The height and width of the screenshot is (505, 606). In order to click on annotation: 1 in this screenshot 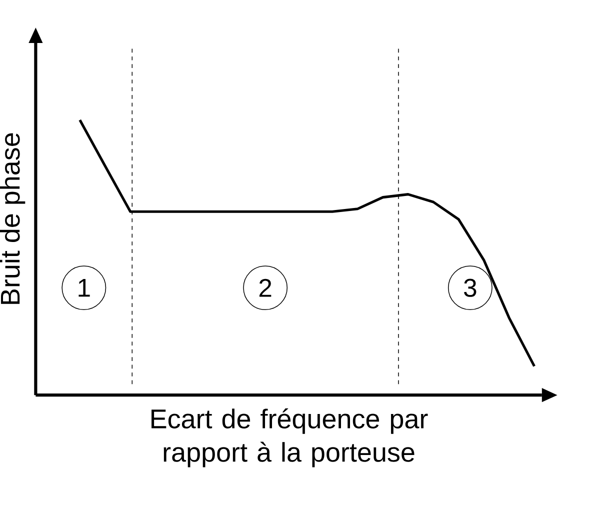, I will do `click(84, 288)`.